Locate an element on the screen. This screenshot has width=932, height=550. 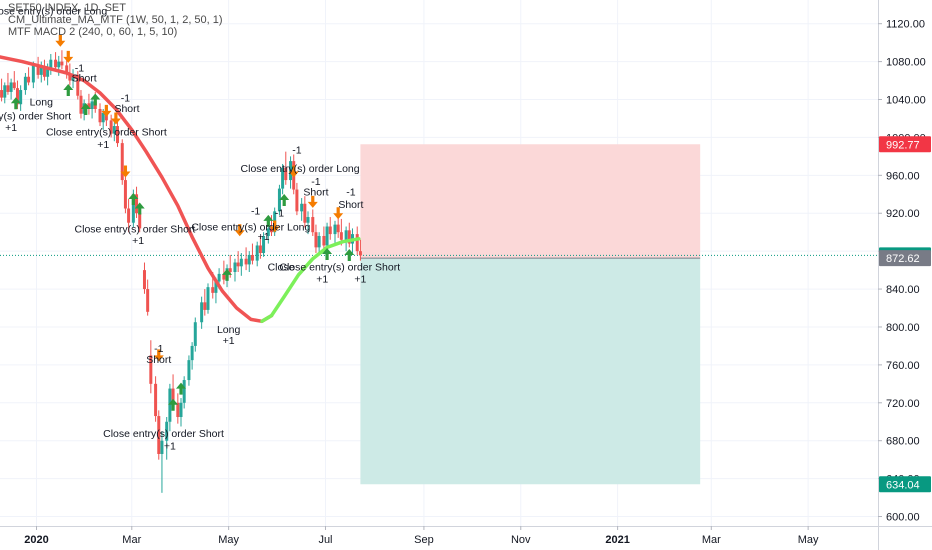
trade-label: Close is located at coordinates (281, 267).